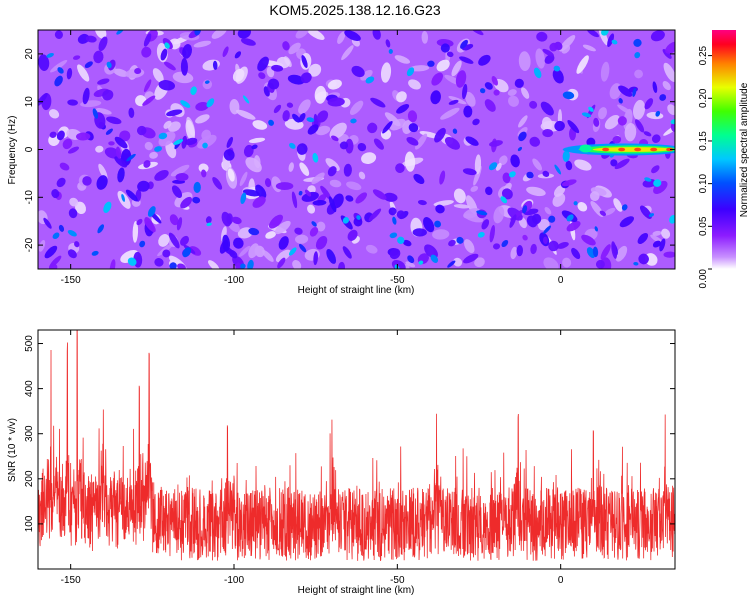 The height and width of the screenshot is (600, 750). I want to click on snr-y-tick-label: 300, so click(29, 433).